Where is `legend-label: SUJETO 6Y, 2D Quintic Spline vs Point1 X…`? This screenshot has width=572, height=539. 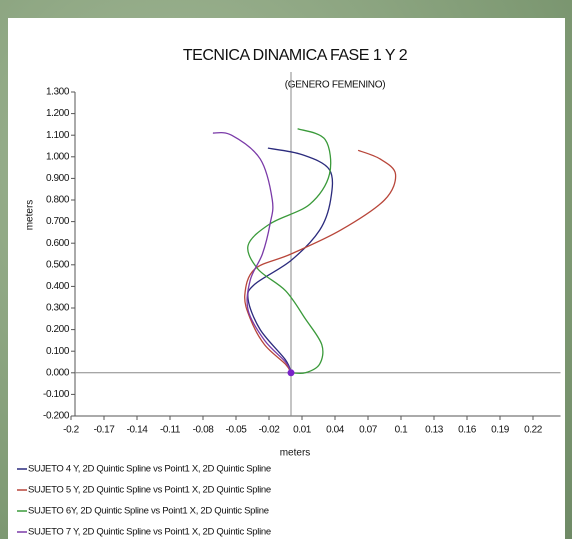 legend-label: SUJETO 6Y, 2D Quintic Spline vs Point1 X… is located at coordinates (148, 511).